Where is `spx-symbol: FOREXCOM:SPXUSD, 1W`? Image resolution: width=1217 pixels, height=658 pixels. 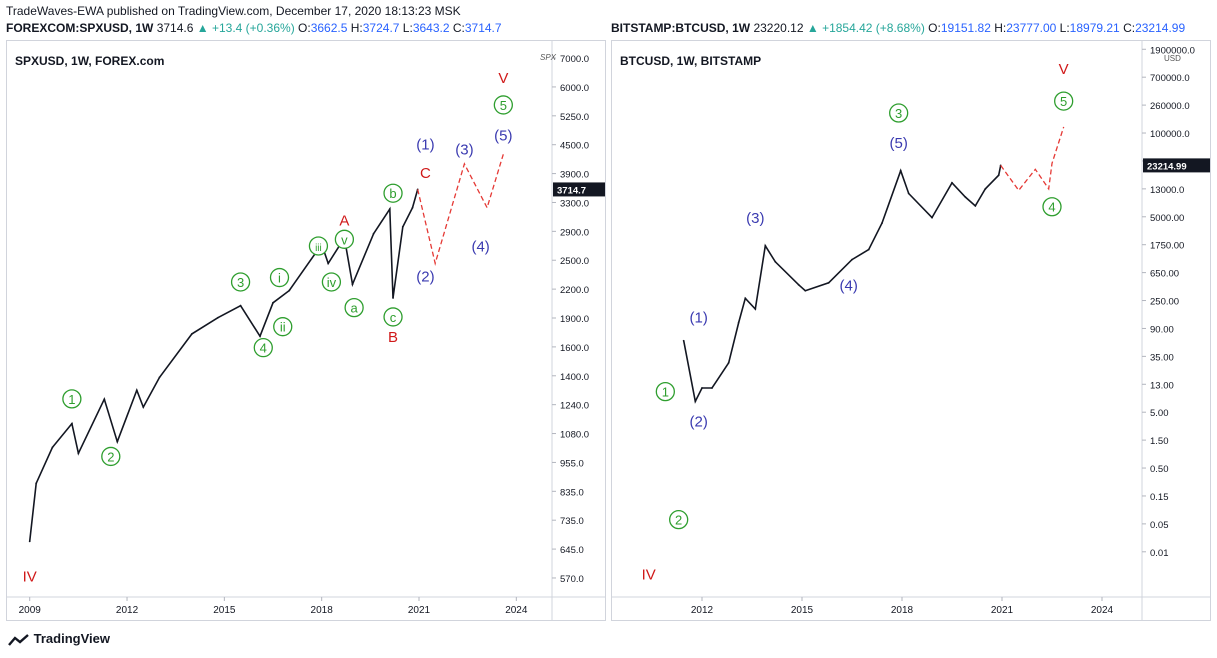 spx-symbol: FOREXCOM:SPXUSD, 1W is located at coordinates (80, 28).